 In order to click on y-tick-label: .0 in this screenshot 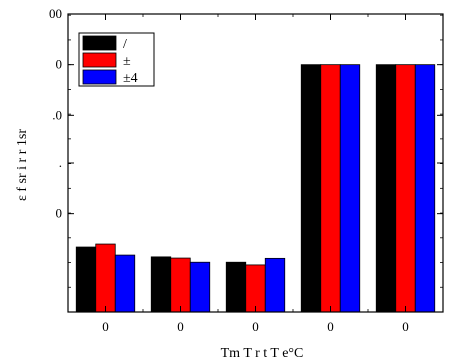, I will do `click(57, 114)`.